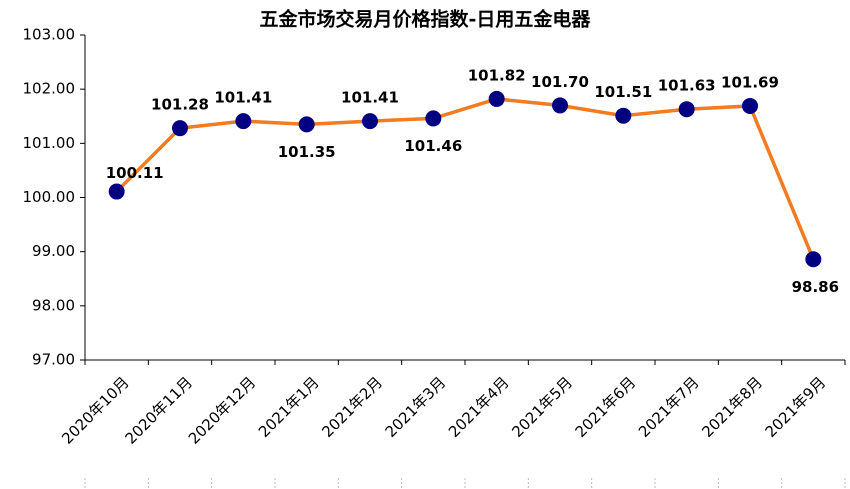 This screenshot has width=850, height=489. Describe the element at coordinates (426, 19) in the screenshot. I see `chart-title: 五金市场交易月价格指数-日用五金电器` at that location.